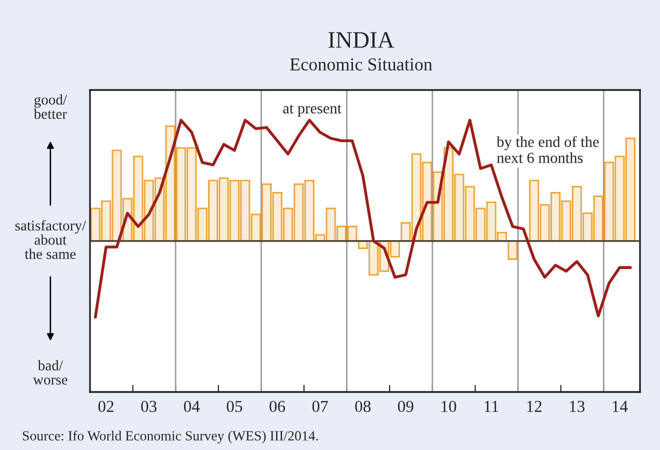 The image size is (660, 450). Describe the element at coordinates (50, 372) in the screenshot. I see `text: bad/ worse` at that location.